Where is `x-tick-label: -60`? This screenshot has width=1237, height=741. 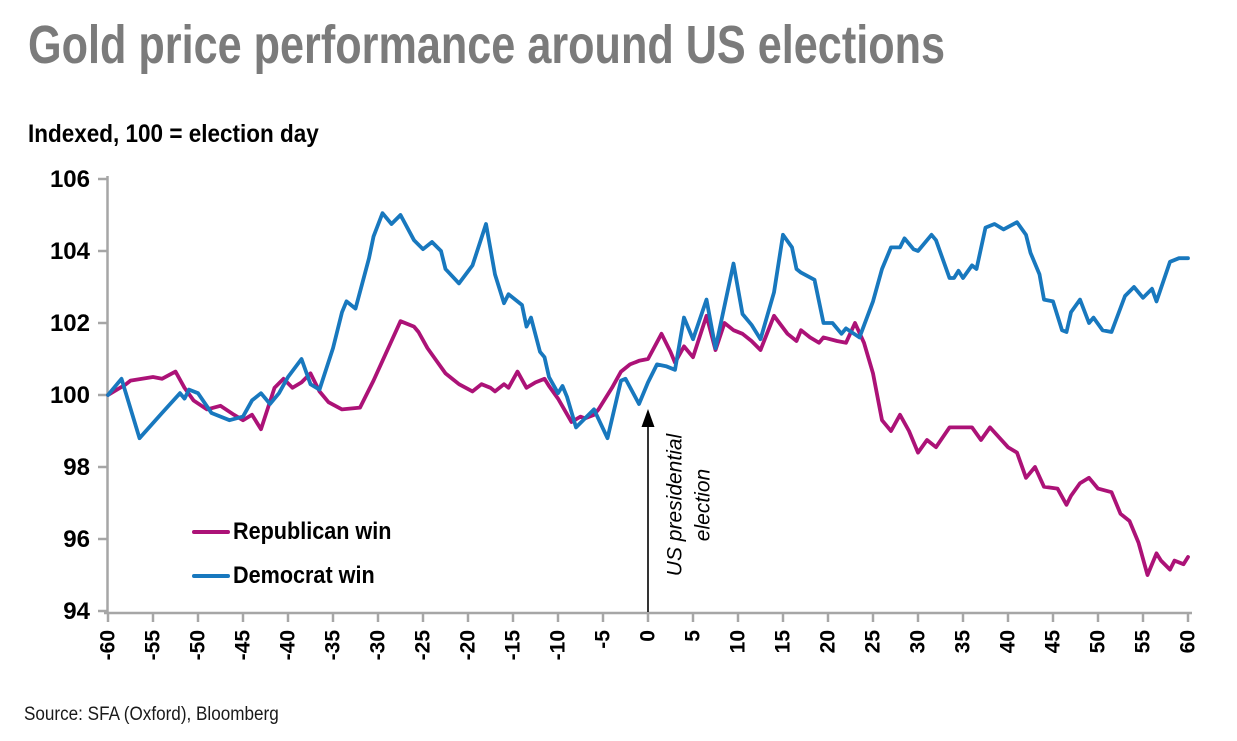 x-tick-label: -60 is located at coordinates (108, 645).